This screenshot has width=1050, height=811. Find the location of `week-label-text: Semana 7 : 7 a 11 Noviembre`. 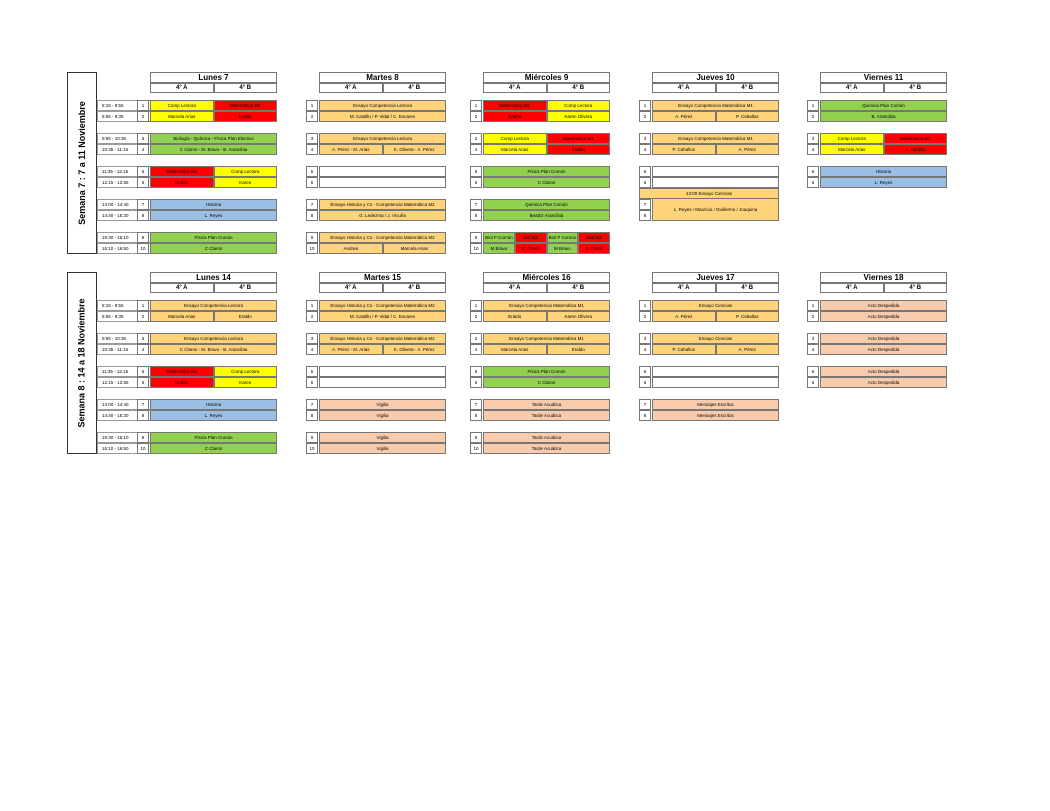

week-label-text: Semana 7 : 7 a 11 Noviembre is located at coordinates (82, 163).